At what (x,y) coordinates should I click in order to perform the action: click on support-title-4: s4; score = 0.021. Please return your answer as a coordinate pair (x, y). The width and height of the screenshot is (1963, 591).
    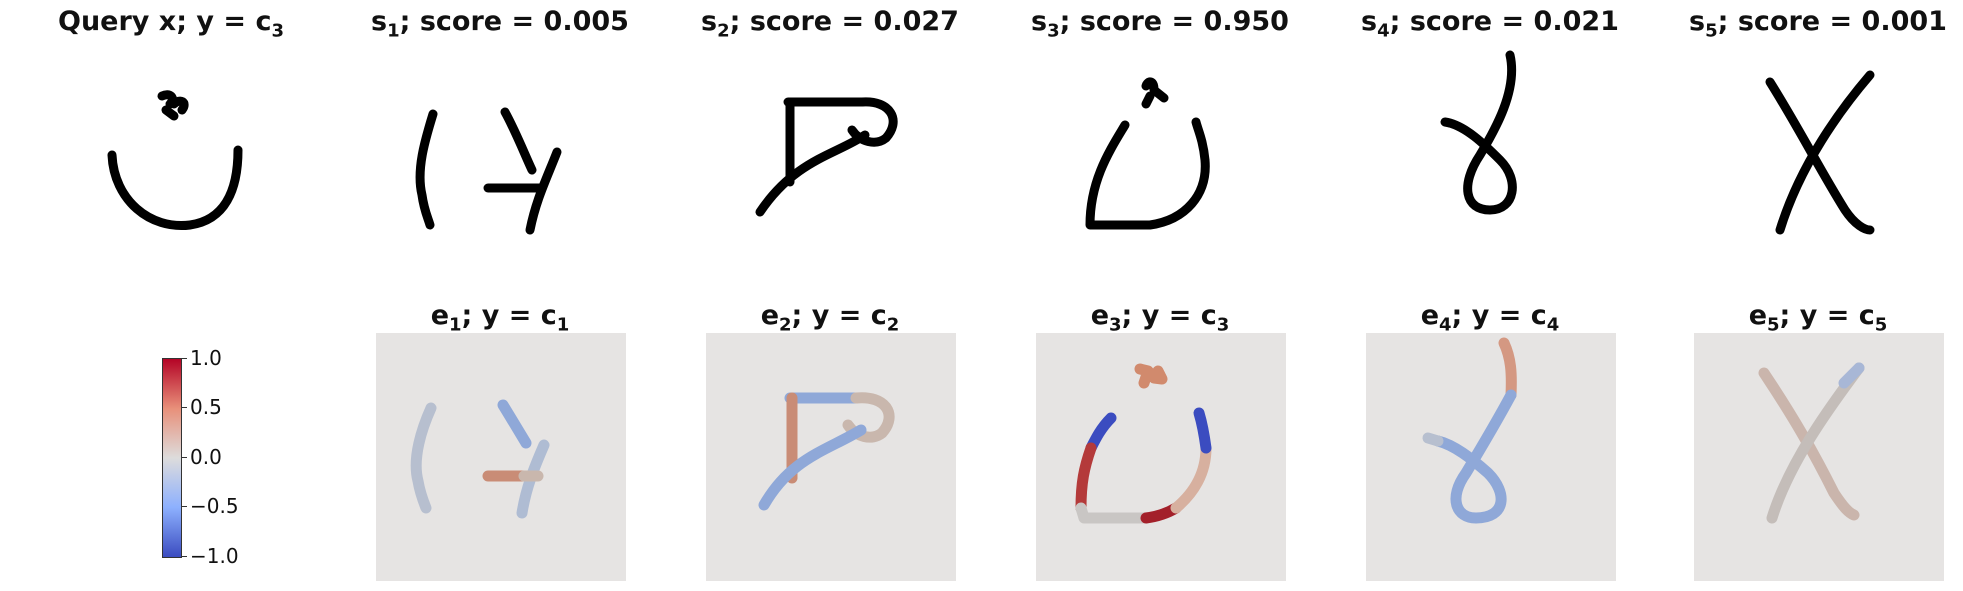
    Looking at the image, I should click on (1490, 24).